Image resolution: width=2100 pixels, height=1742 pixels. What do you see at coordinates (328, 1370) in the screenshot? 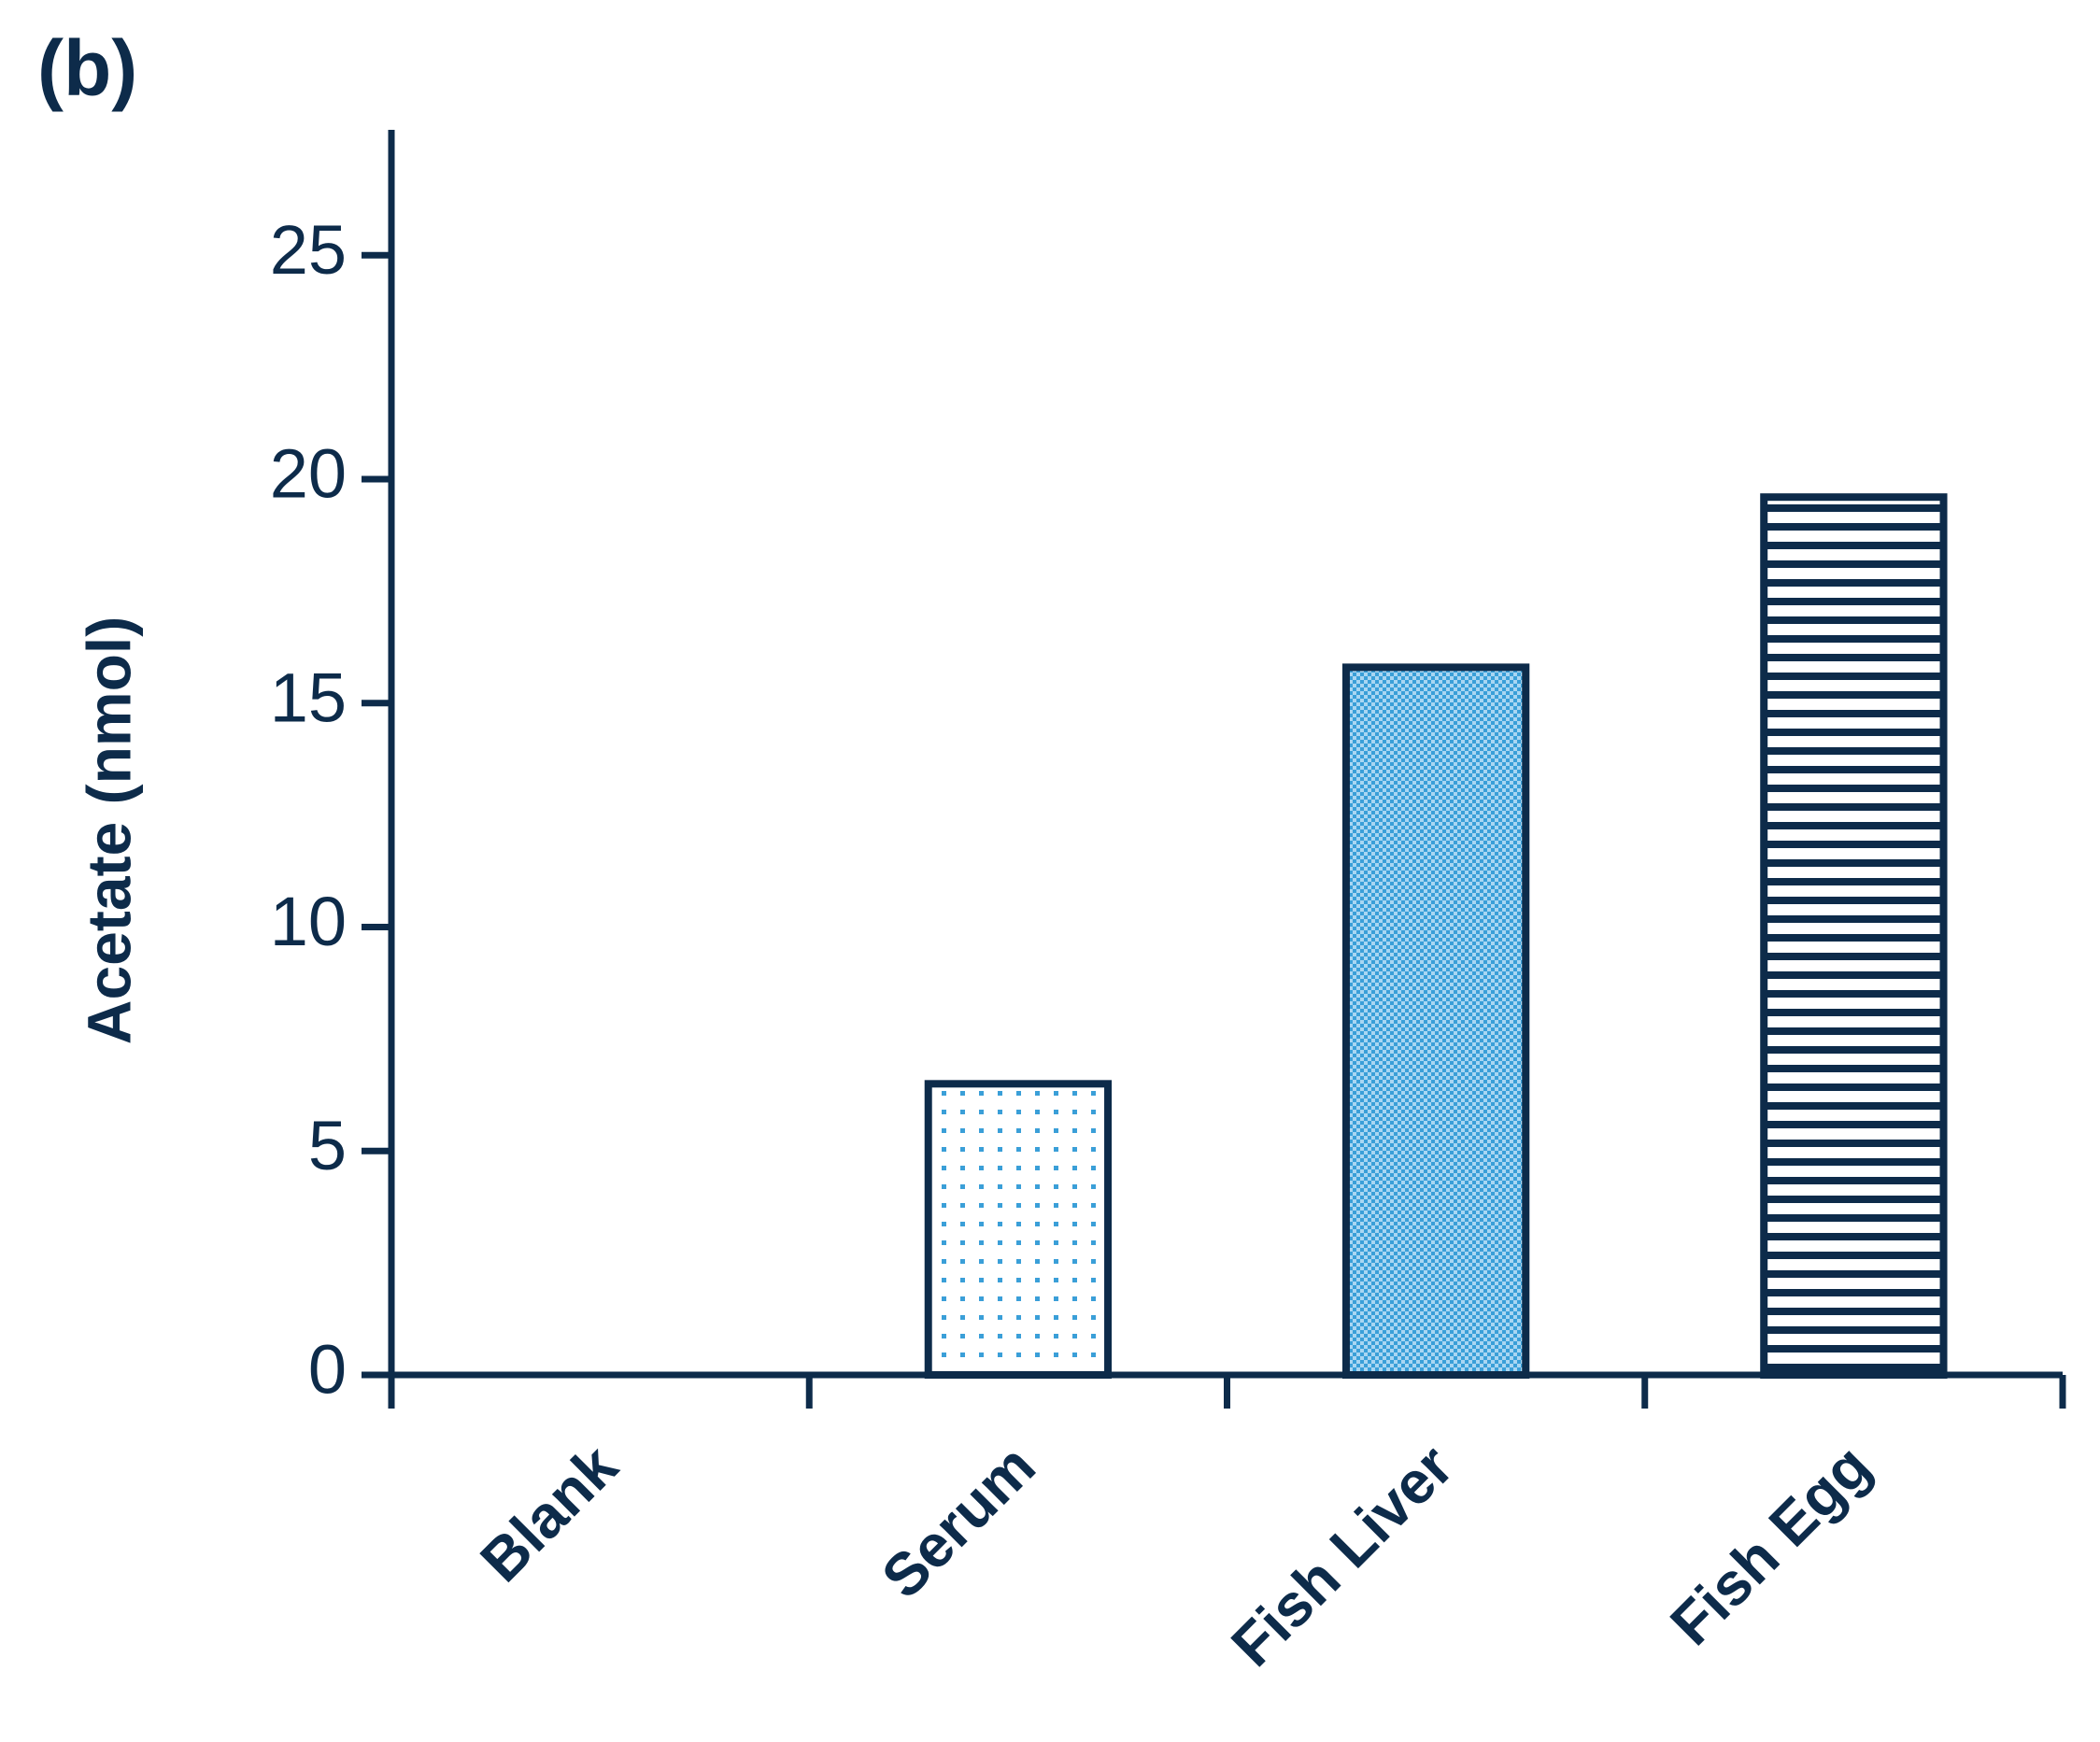
I see `y-tick-label: 0` at bounding box center [328, 1370].